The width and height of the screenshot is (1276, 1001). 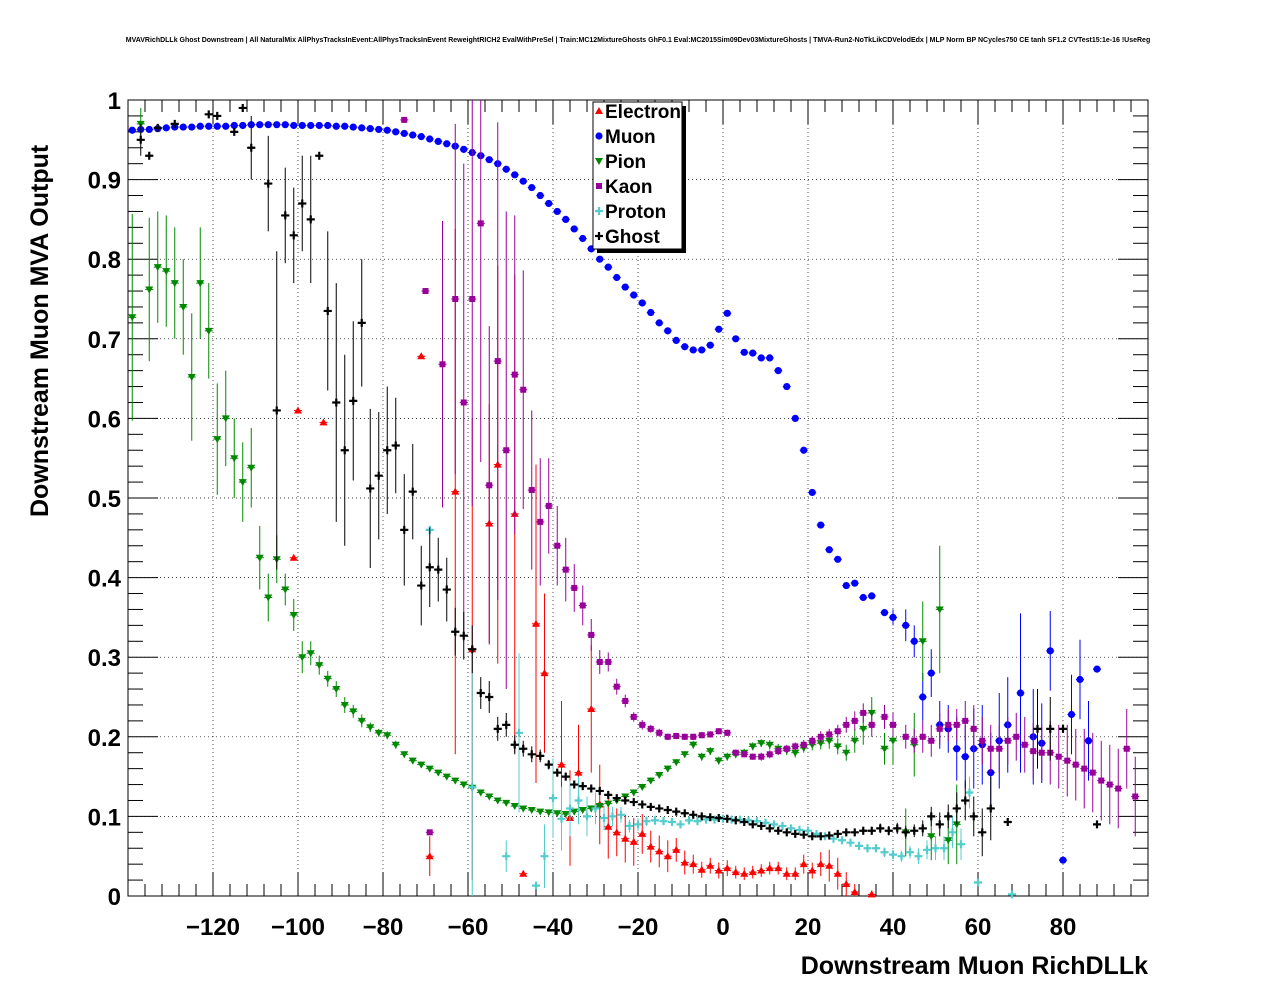 I want to click on legend-marker-proton, so click(x=599, y=211).